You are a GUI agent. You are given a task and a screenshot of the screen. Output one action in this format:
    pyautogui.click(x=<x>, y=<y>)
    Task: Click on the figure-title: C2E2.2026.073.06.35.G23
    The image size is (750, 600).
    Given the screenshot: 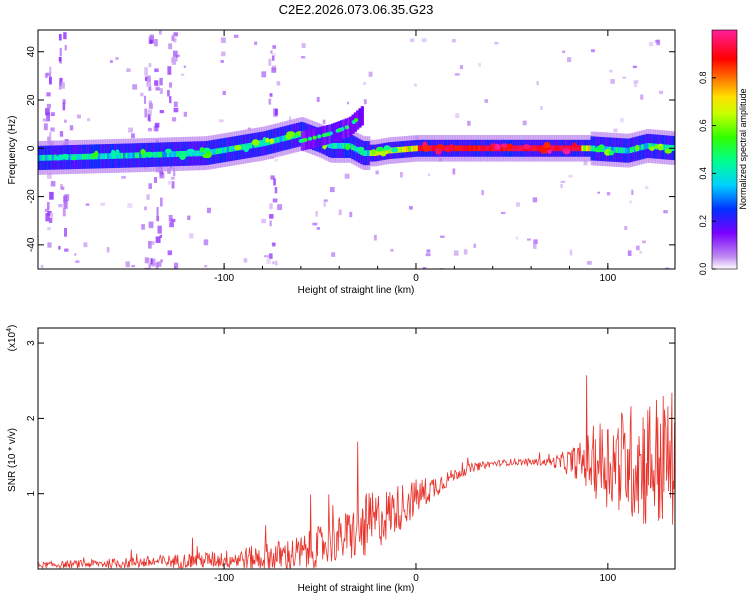 What is the action you would take?
    pyautogui.click(x=356, y=9)
    